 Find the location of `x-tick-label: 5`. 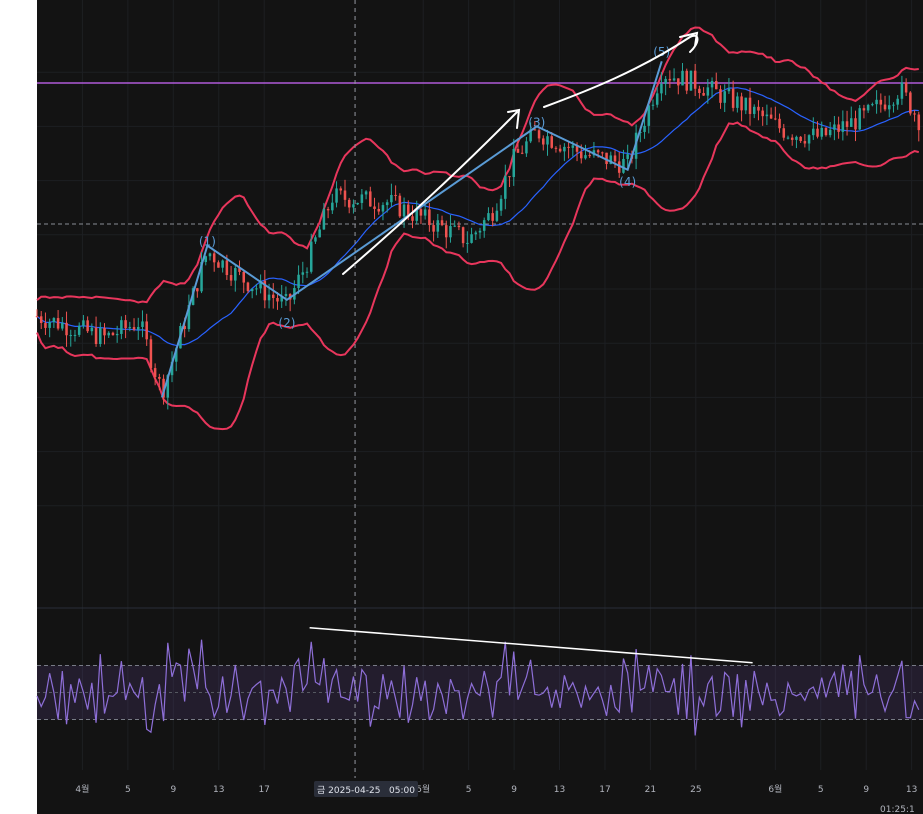

x-tick-label: 5 is located at coordinates (128, 790).